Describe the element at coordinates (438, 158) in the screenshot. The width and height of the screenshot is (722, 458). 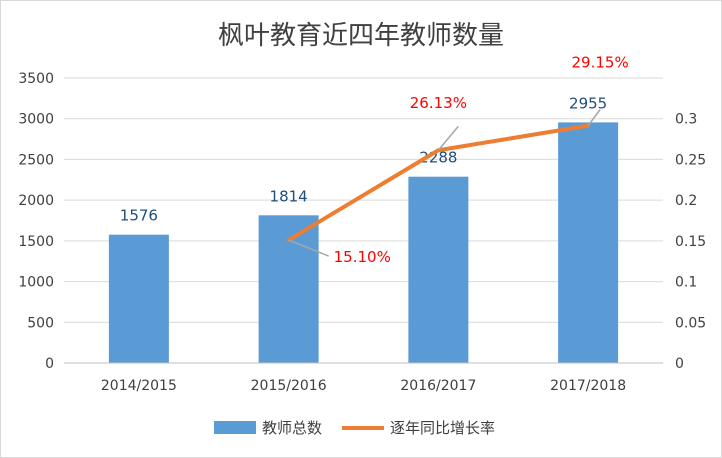
I see `bar-data-label: 2288` at that location.